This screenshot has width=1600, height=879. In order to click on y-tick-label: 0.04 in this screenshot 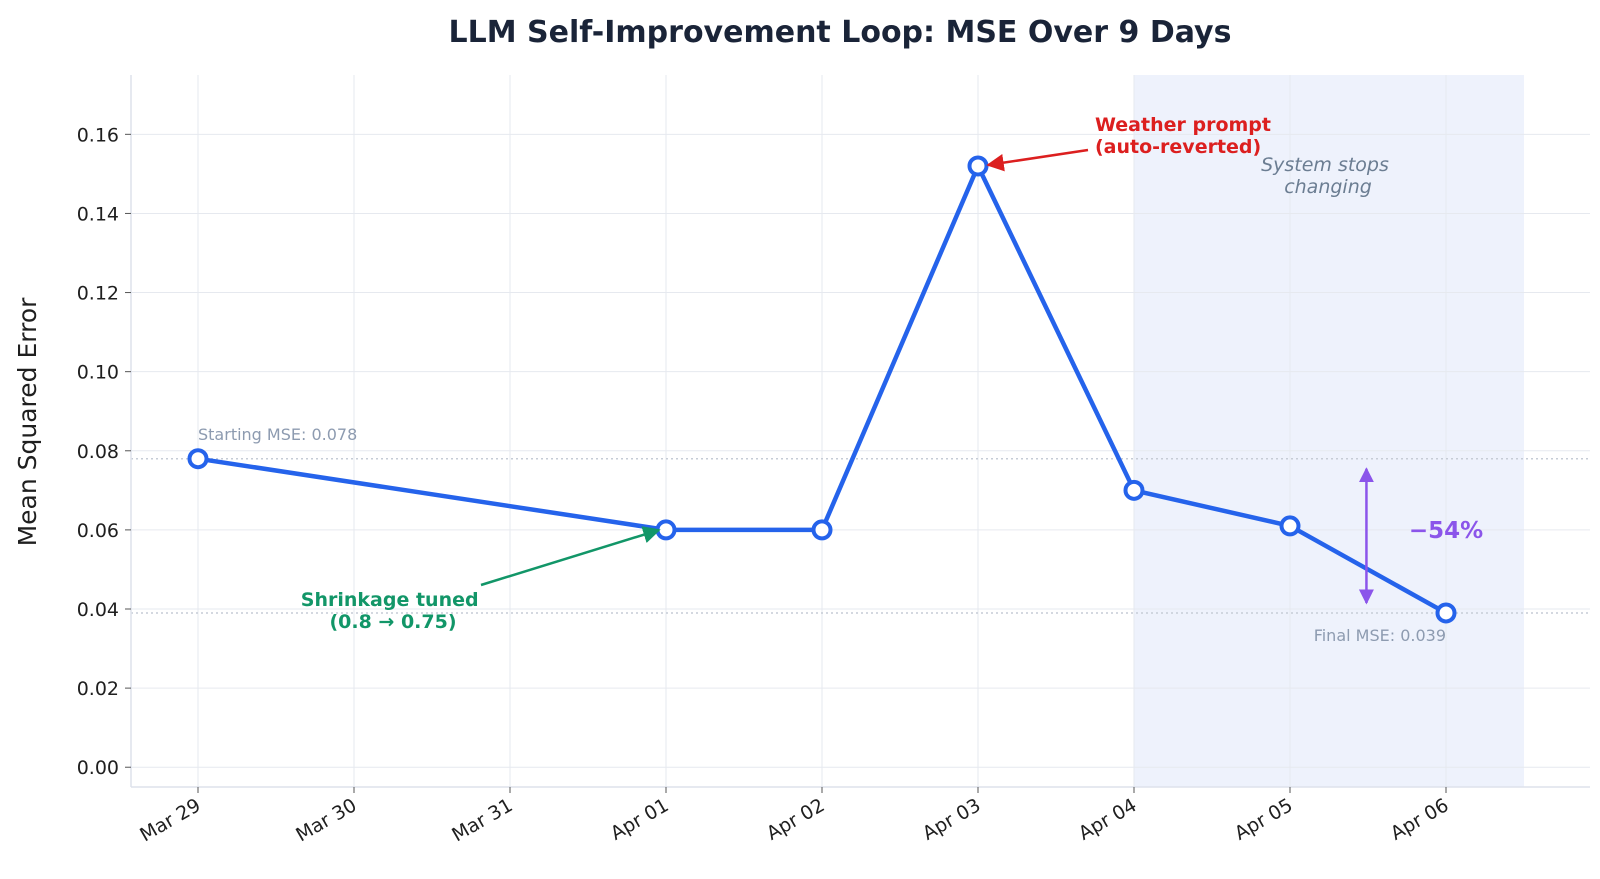, I will do `click(98, 610)`.